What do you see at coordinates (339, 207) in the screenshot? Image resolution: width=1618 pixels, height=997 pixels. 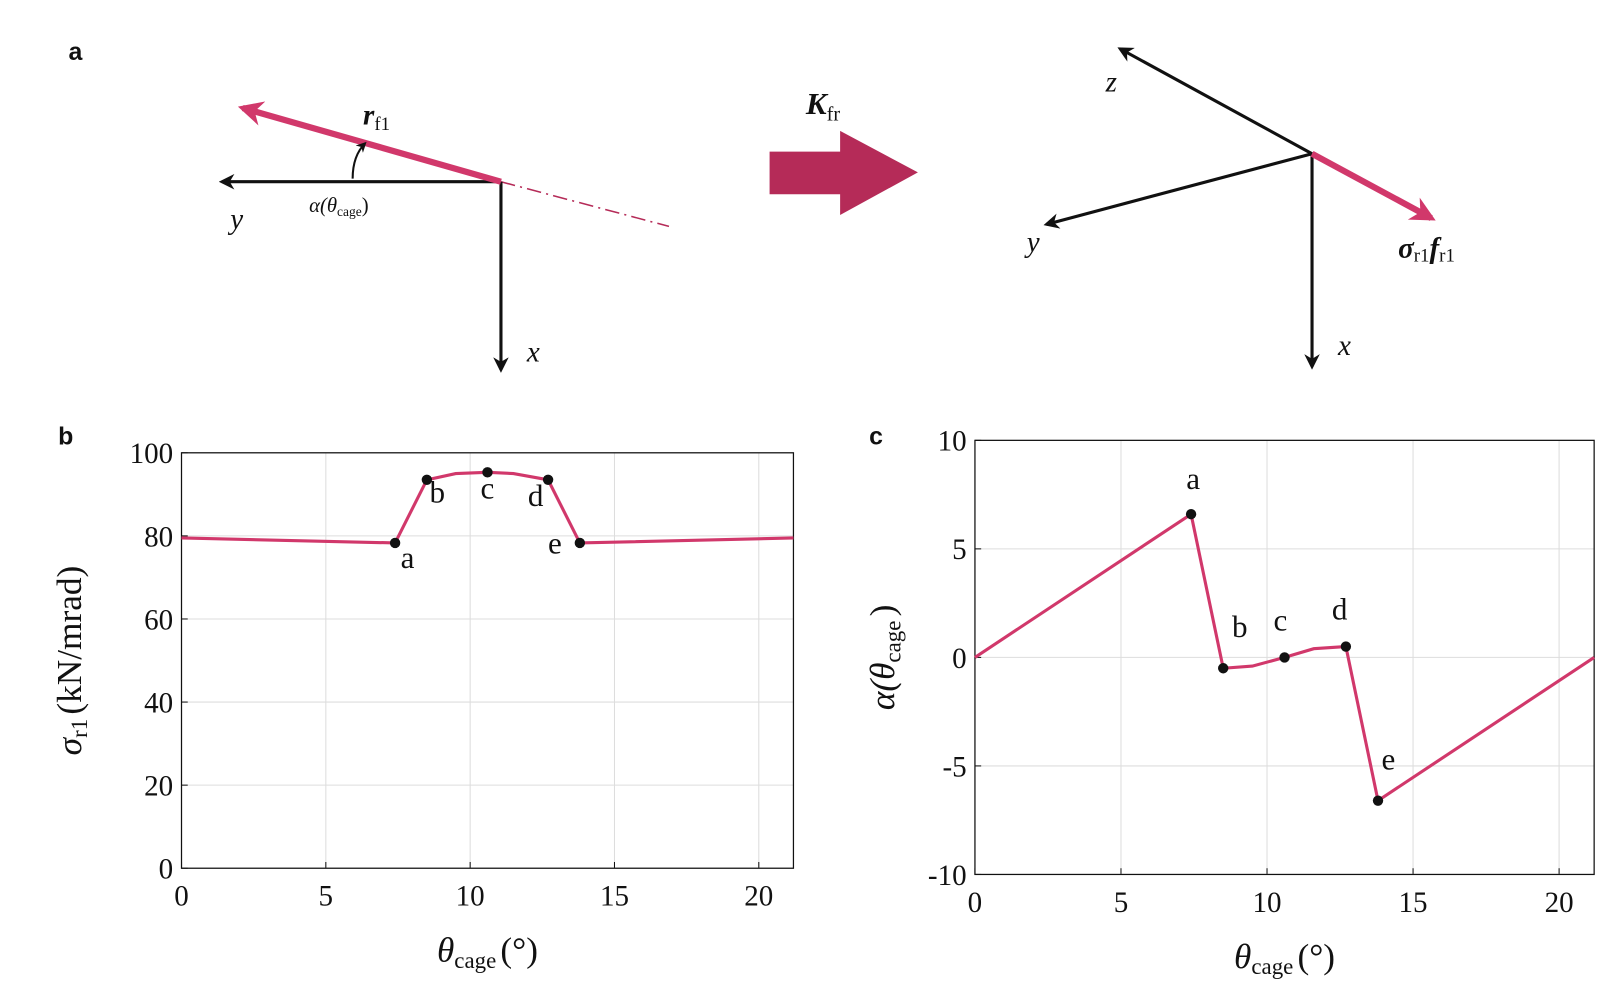 I see `angle-label: α(θcage)` at bounding box center [339, 207].